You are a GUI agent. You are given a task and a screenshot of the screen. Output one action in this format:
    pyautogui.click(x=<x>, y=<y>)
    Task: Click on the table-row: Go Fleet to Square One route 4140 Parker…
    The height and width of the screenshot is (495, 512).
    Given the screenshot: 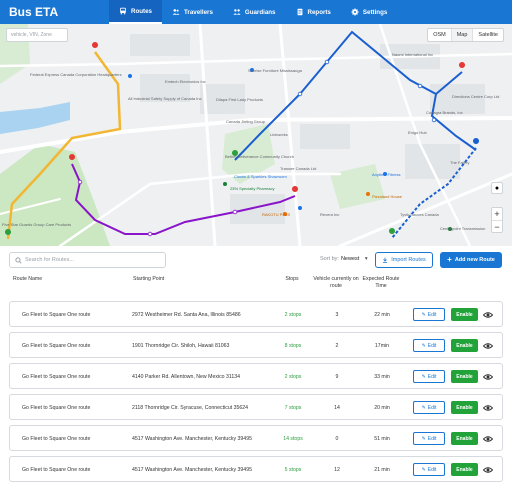 What is the action you would take?
    pyautogui.click(x=256, y=376)
    